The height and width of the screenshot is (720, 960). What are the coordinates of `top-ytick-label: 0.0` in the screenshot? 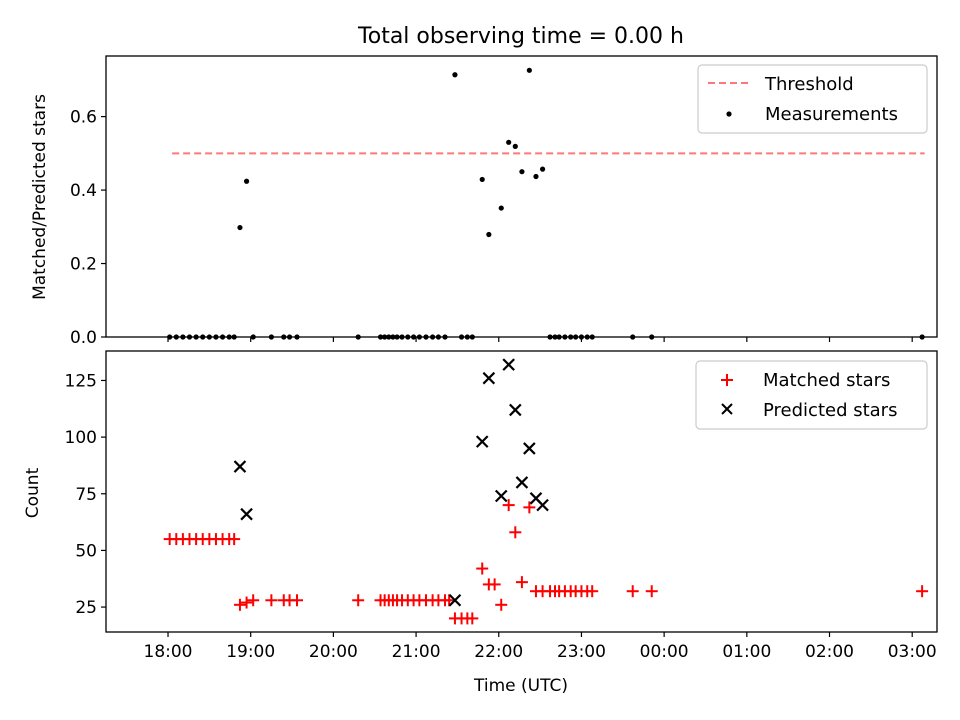 It's located at (83, 338).